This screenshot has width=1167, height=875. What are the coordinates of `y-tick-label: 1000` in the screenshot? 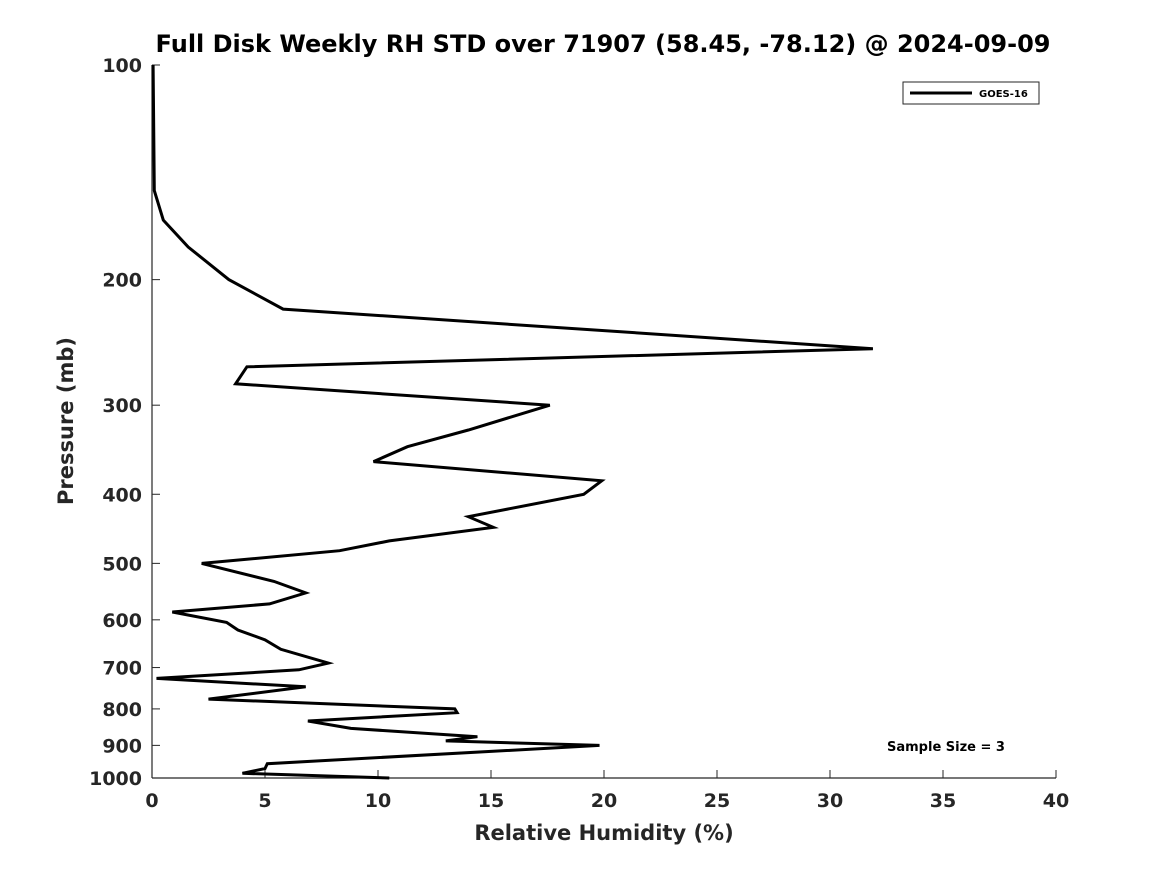 It's located at (115, 779).